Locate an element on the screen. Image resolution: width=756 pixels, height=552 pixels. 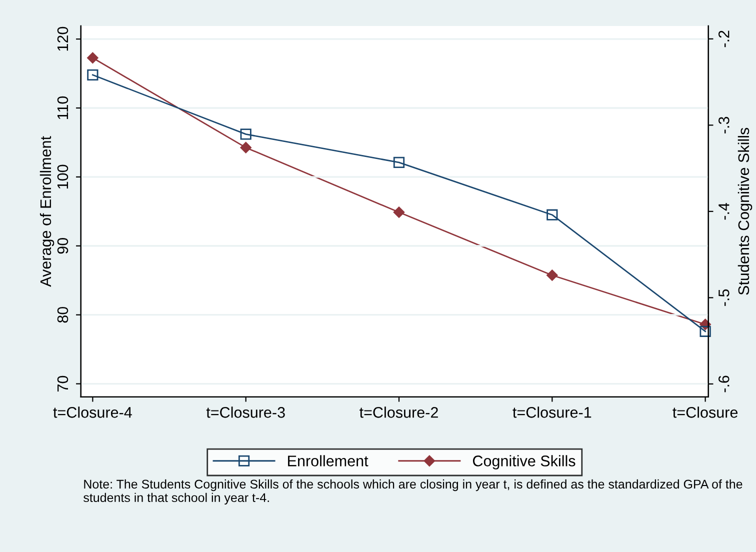
x-tick-label: t=Closure is located at coordinates (705, 412).